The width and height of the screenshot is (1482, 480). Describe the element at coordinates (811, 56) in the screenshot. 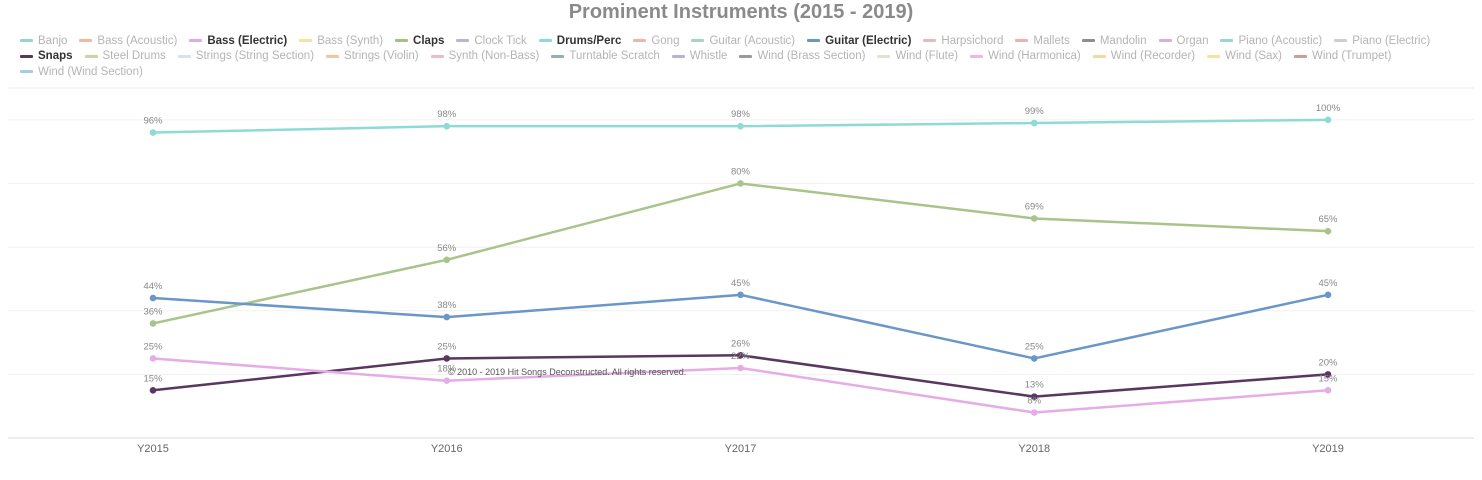

I see `legend-label: Wind (Brass Section)` at that location.